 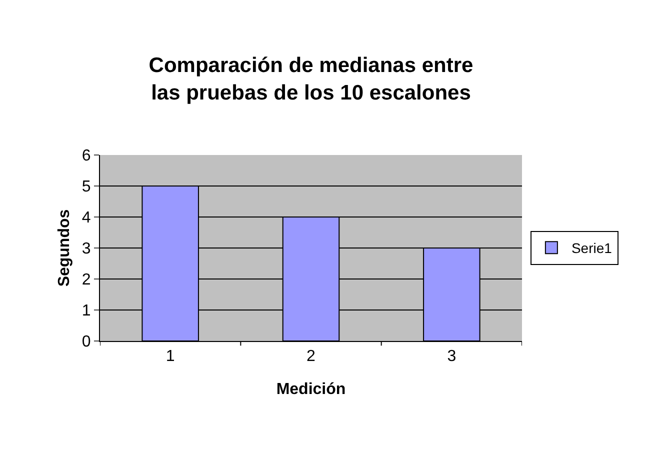 What do you see at coordinates (451, 357) in the screenshot?
I see `x-tick-label: 3` at bounding box center [451, 357].